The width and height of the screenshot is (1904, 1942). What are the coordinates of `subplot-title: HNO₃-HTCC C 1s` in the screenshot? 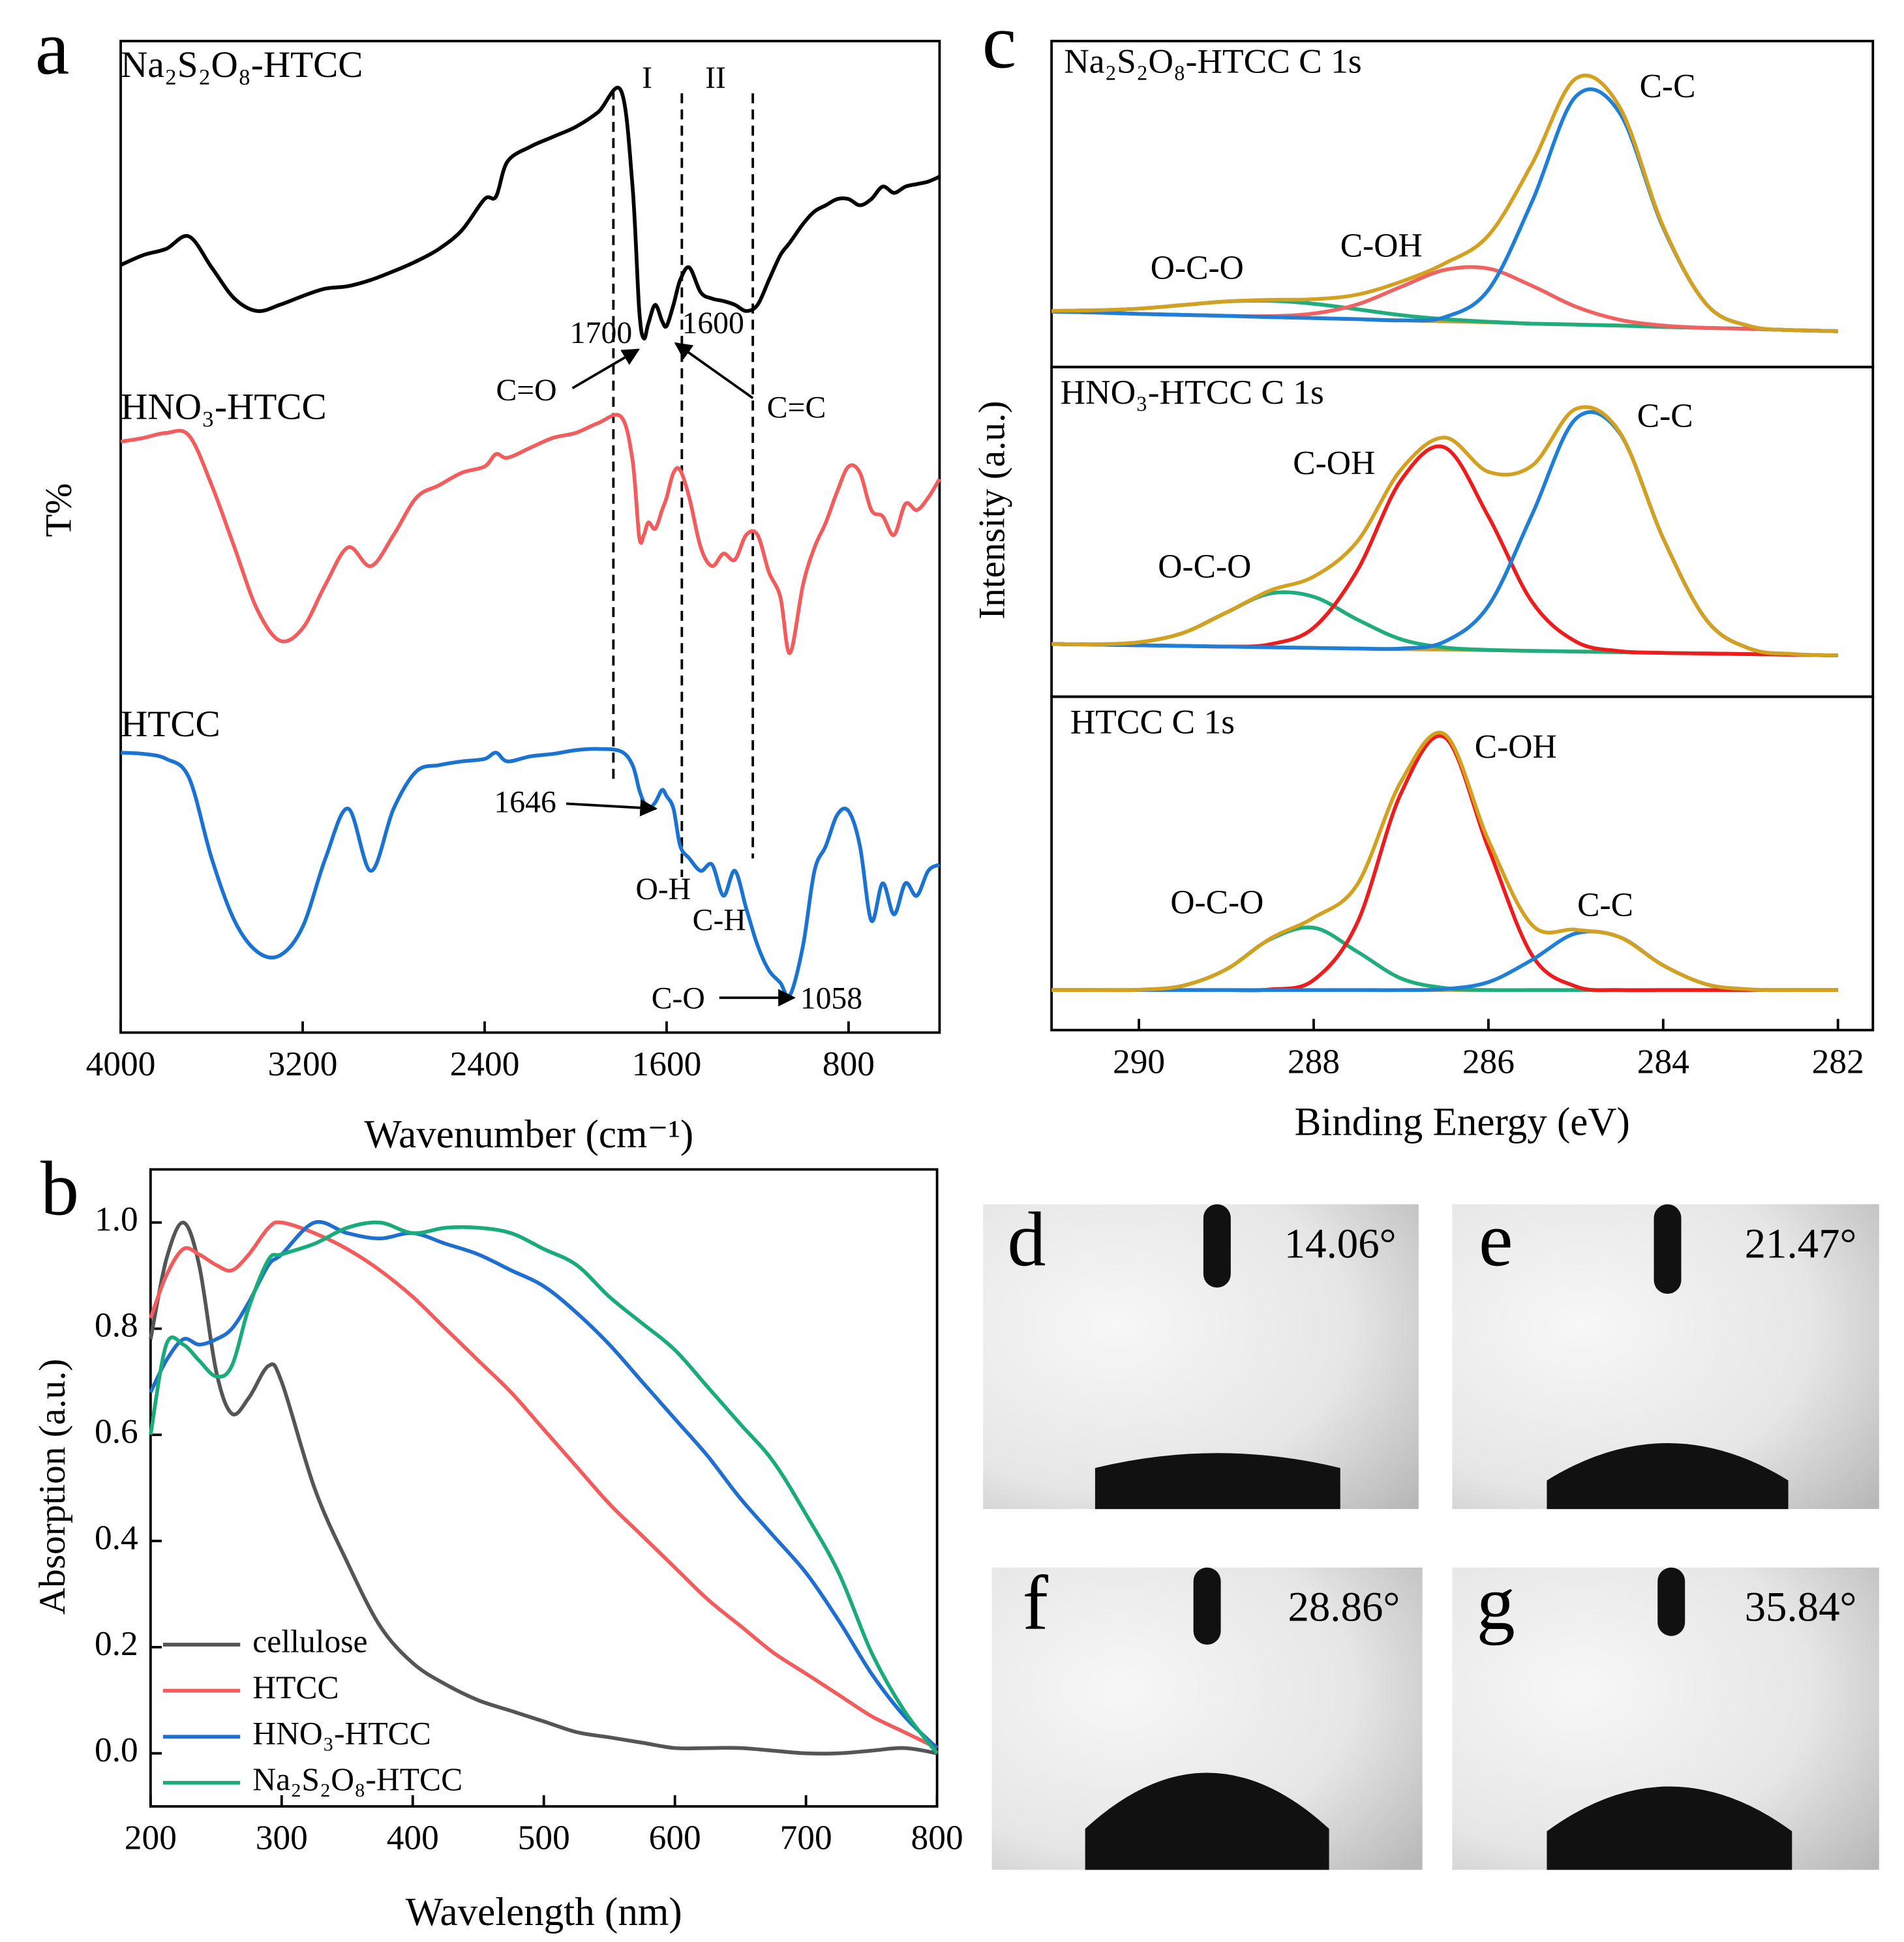 It's located at (1192, 391).